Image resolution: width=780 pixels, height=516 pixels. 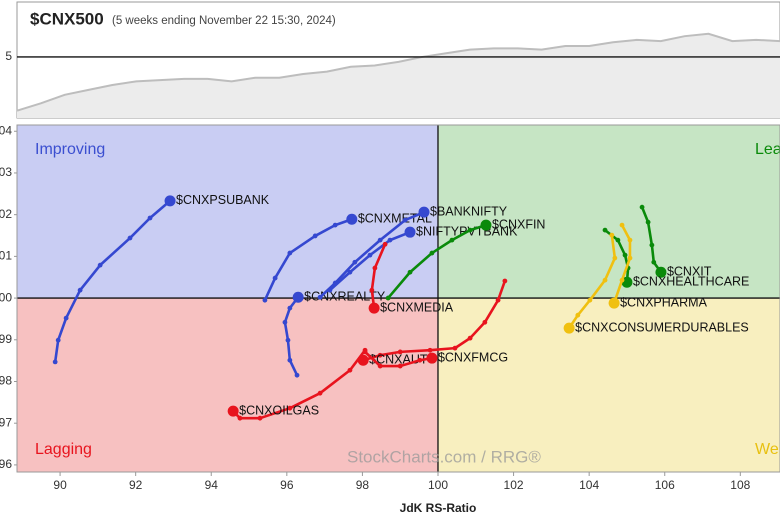 What do you see at coordinates (223, 200) in the screenshot?
I see `series-label: $CNXPSUBANK` at bounding box center [223, 200].